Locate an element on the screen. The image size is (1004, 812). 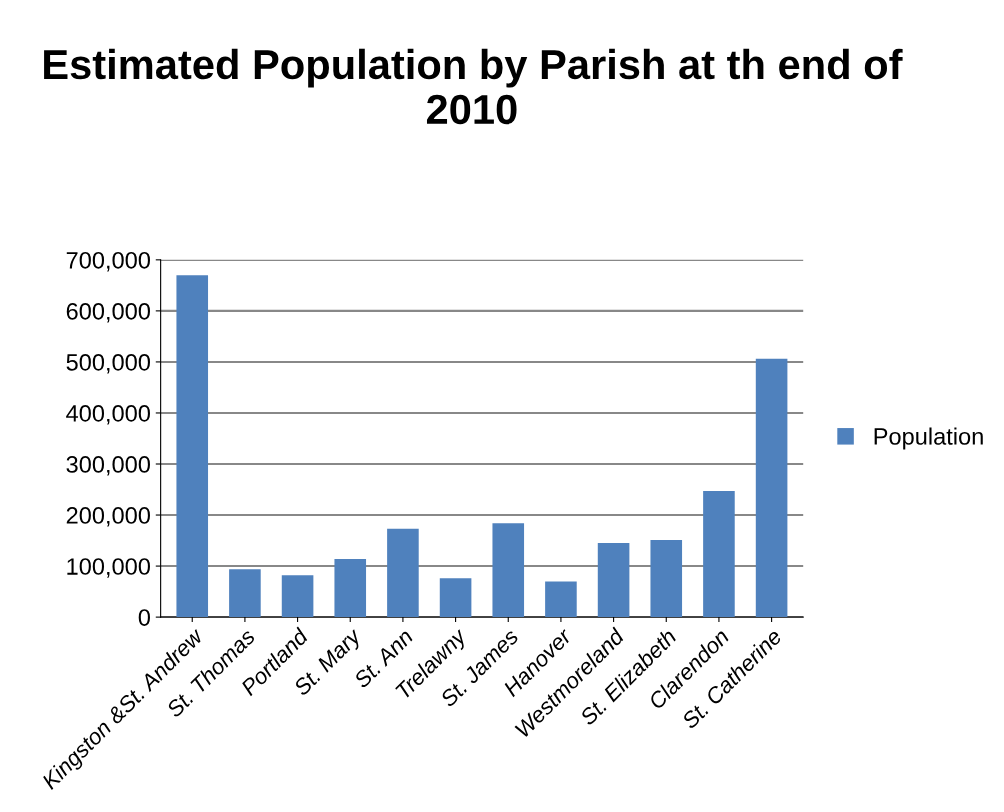
y-tick-label: 300,000 is located at coordinates (108, 466).